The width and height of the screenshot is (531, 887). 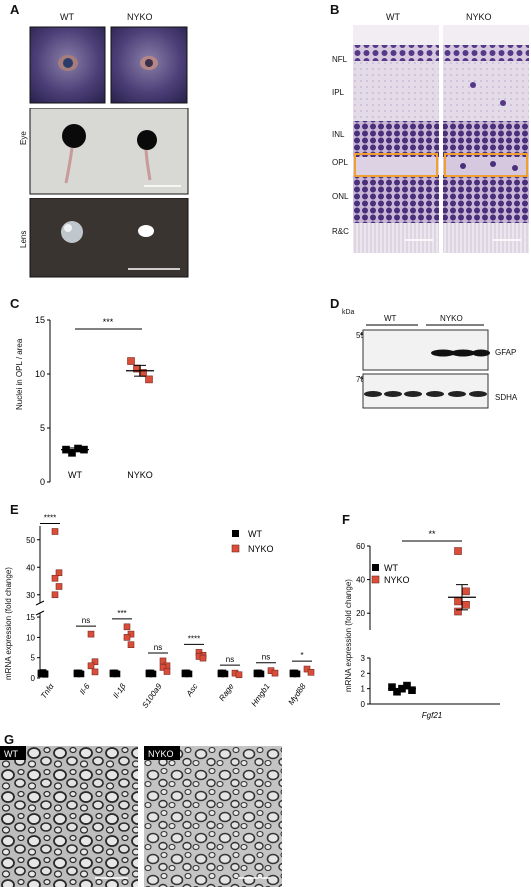 I want to click on panel-e-sig-label: ***, so click(x=121, y=613).